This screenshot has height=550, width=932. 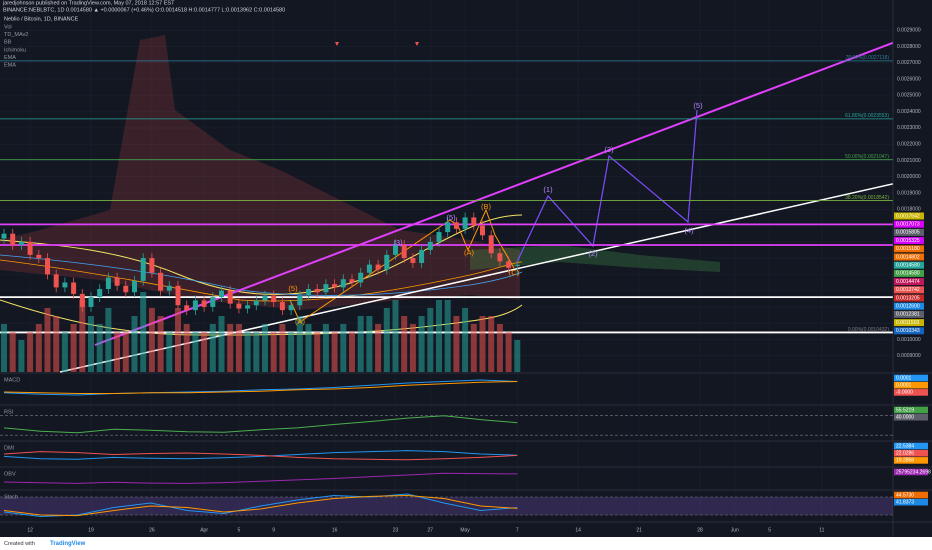 I want to click on indicator-legend: EMA, so click(x=10, y=58).